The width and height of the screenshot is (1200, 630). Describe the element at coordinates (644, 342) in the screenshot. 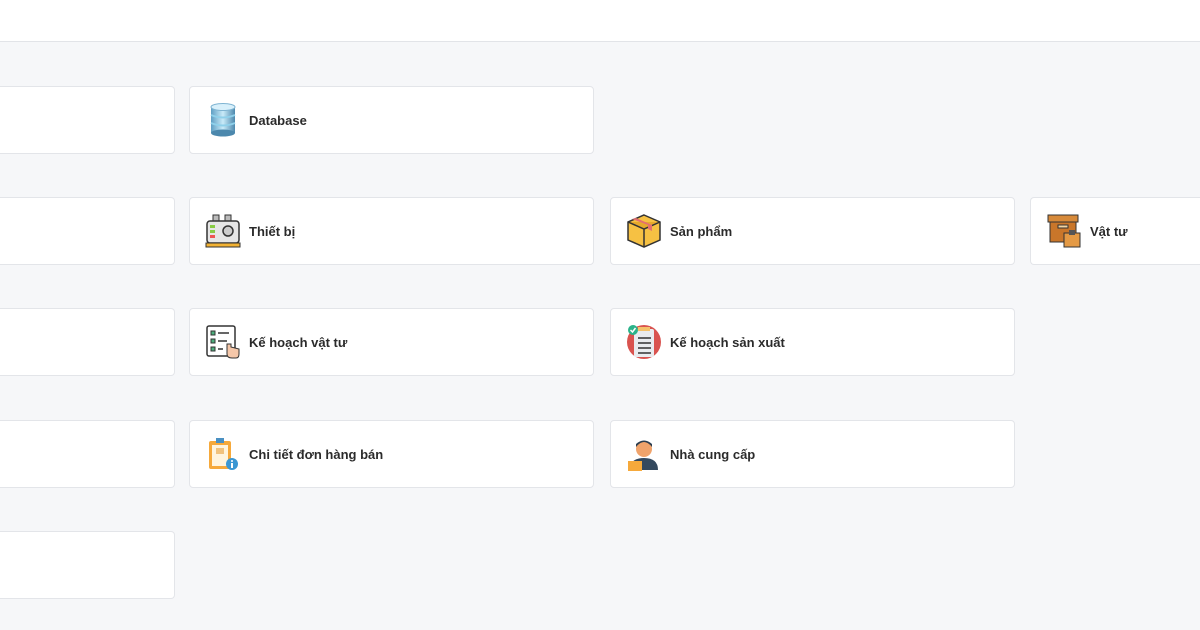

I see `production-plan-icon` at that location.